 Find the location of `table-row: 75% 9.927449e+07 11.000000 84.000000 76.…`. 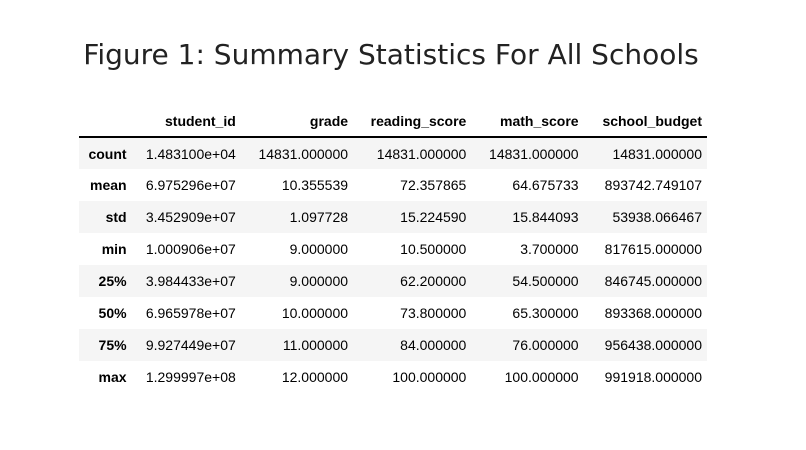

table-row: 75% 9.927449e+07 11.000000 84.000000 76.… is located at coordinates (393, 345).